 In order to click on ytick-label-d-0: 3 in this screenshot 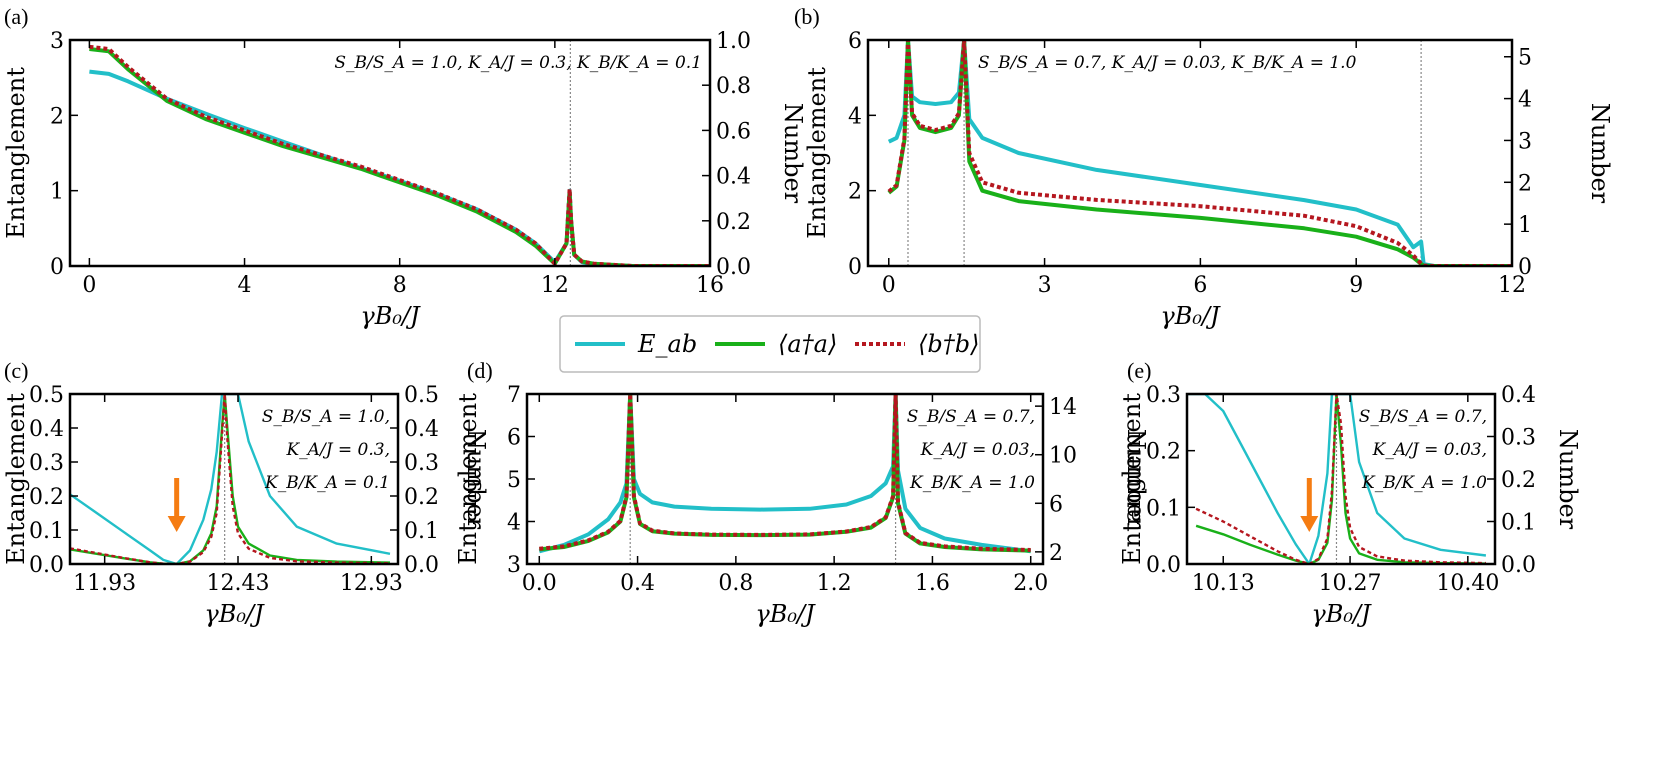, I will do `click(514, 565)`.